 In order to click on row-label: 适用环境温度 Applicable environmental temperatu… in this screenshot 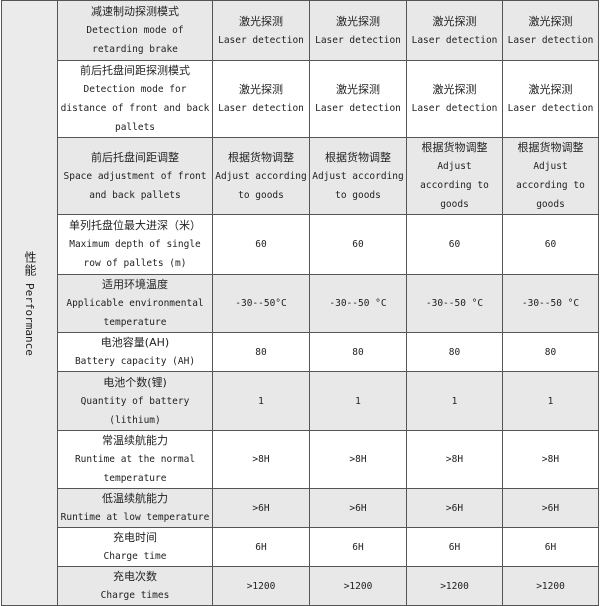, I will do `click(135, 303)`.